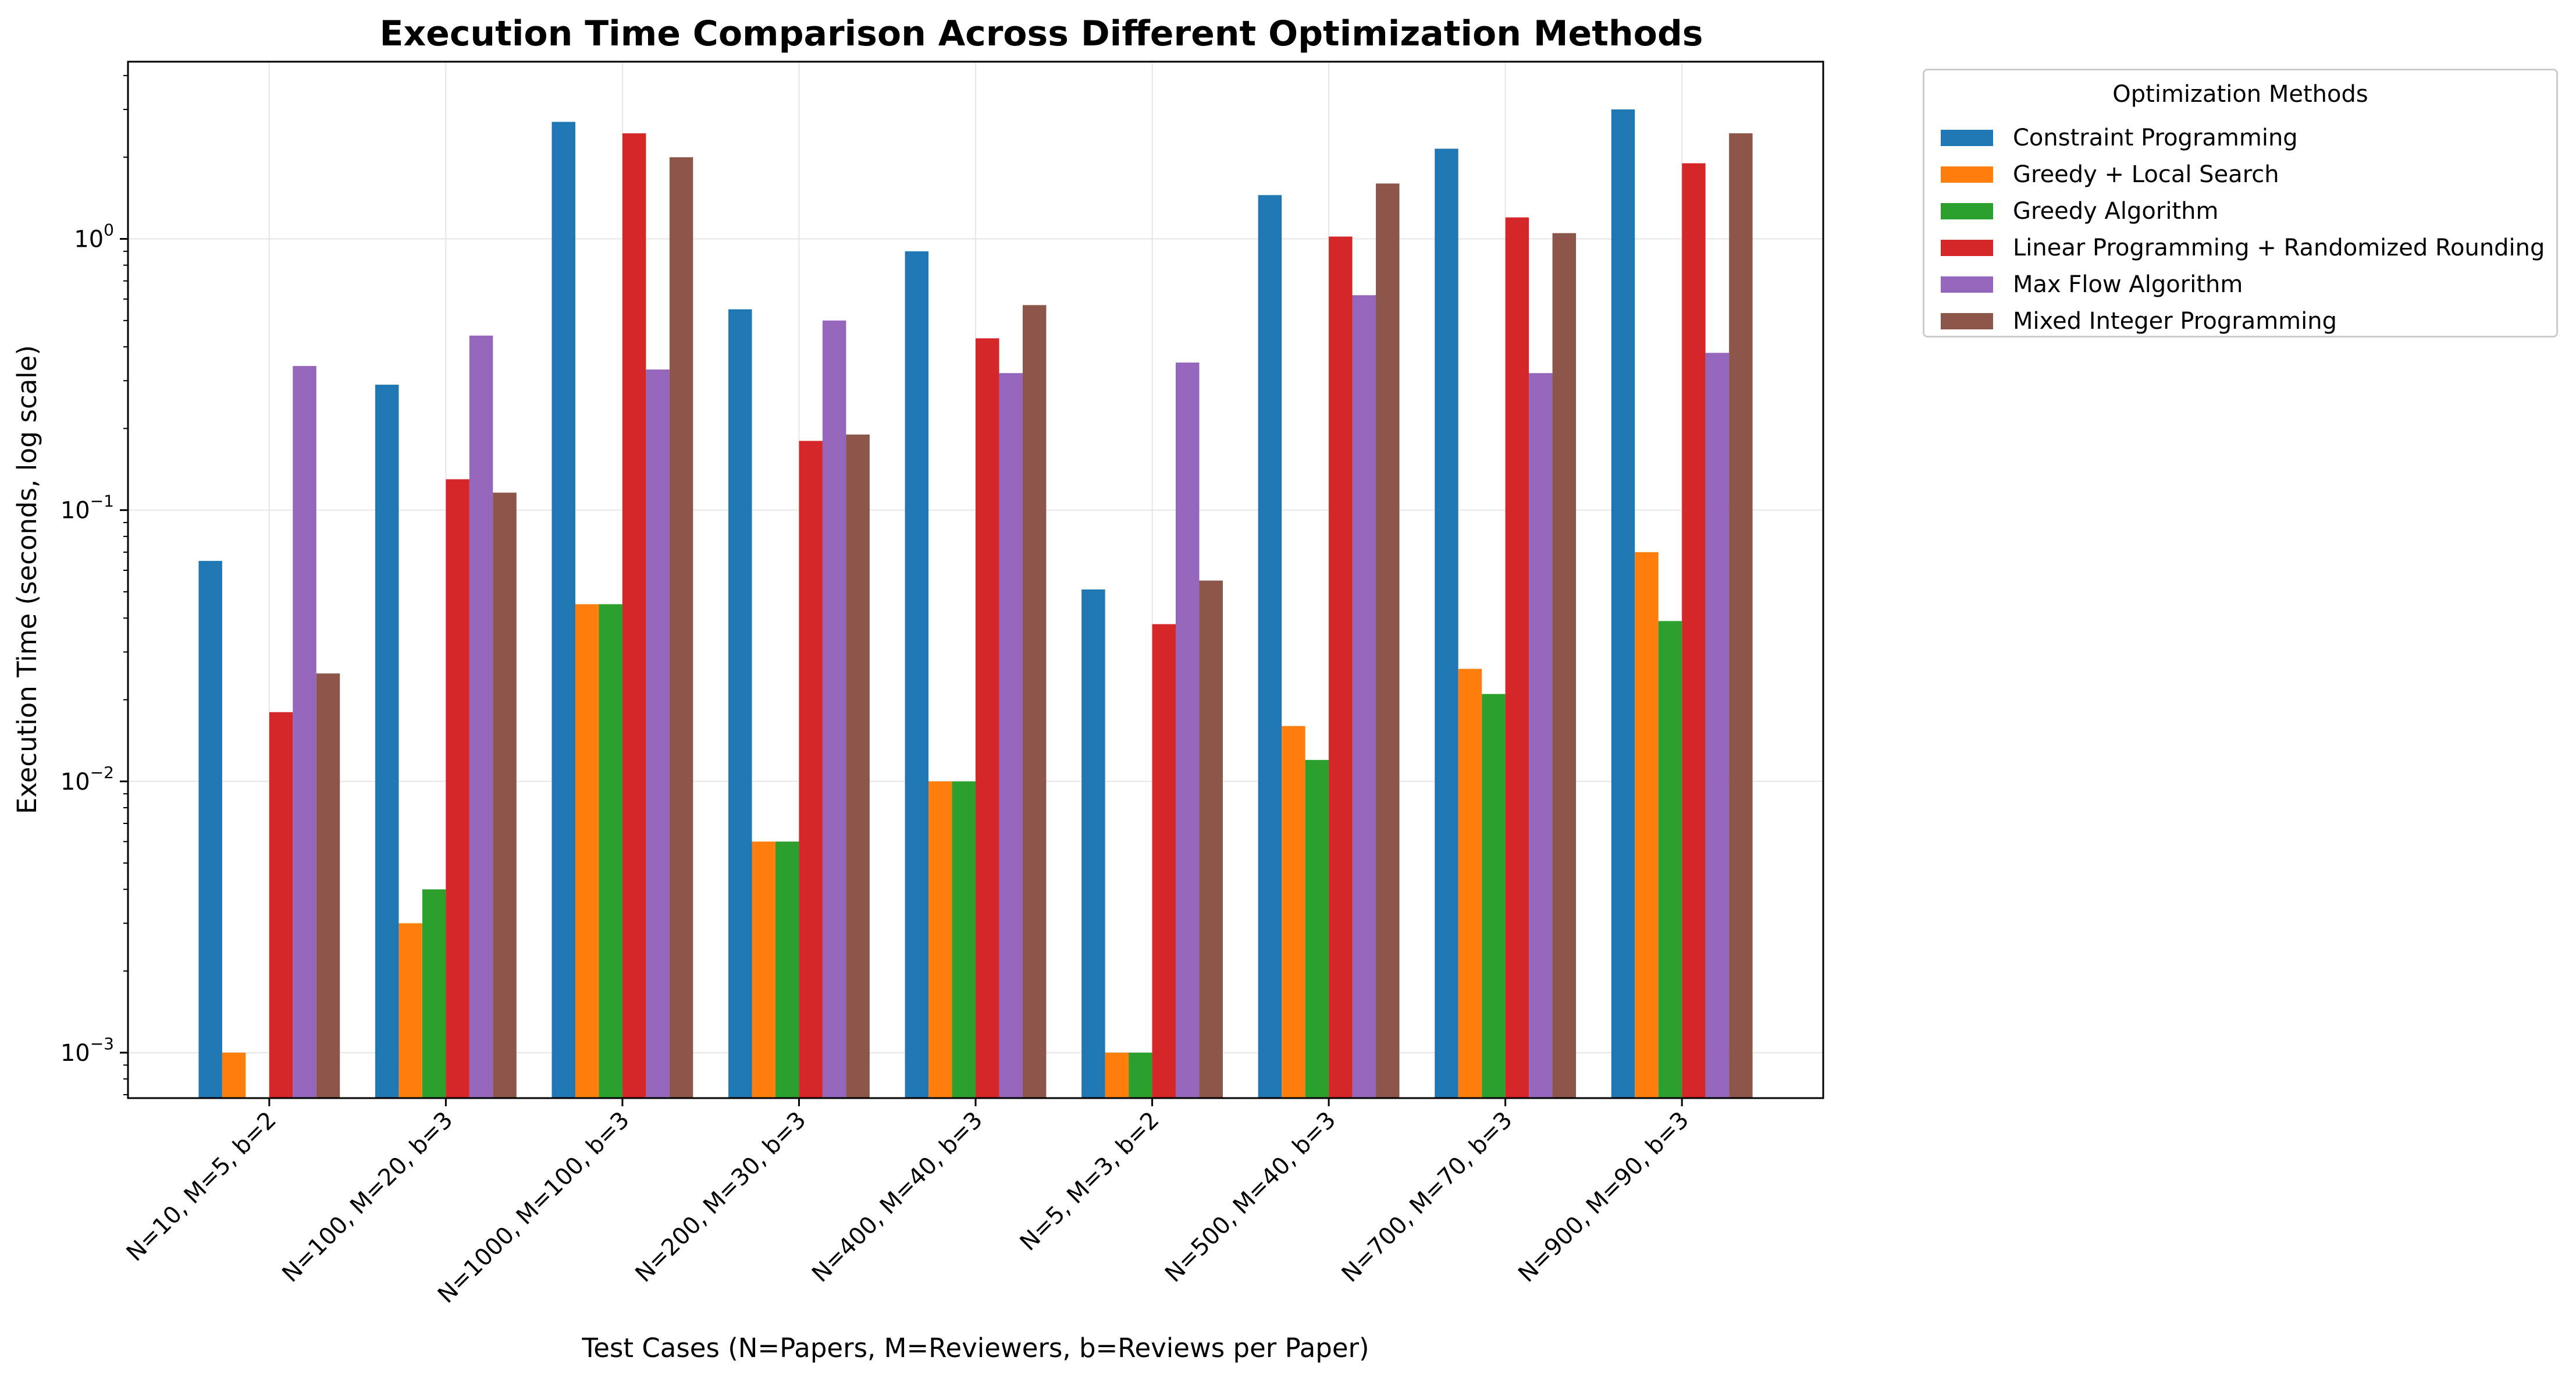  I want to click on legend-title: Optimization Methods, so click(2240, 94).